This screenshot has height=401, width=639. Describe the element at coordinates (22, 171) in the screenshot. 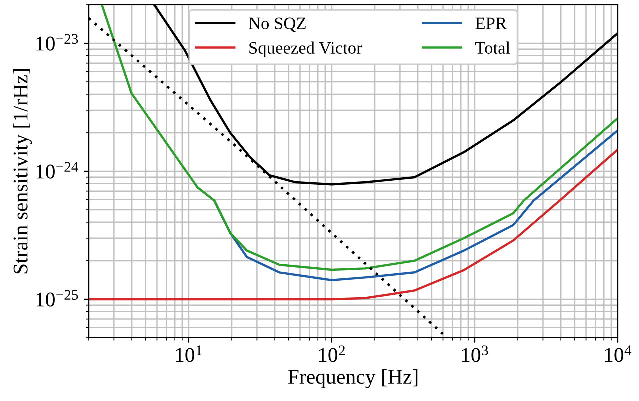

I see `y-axis-title: Strain sensitivity [1/rHz]` at that location.